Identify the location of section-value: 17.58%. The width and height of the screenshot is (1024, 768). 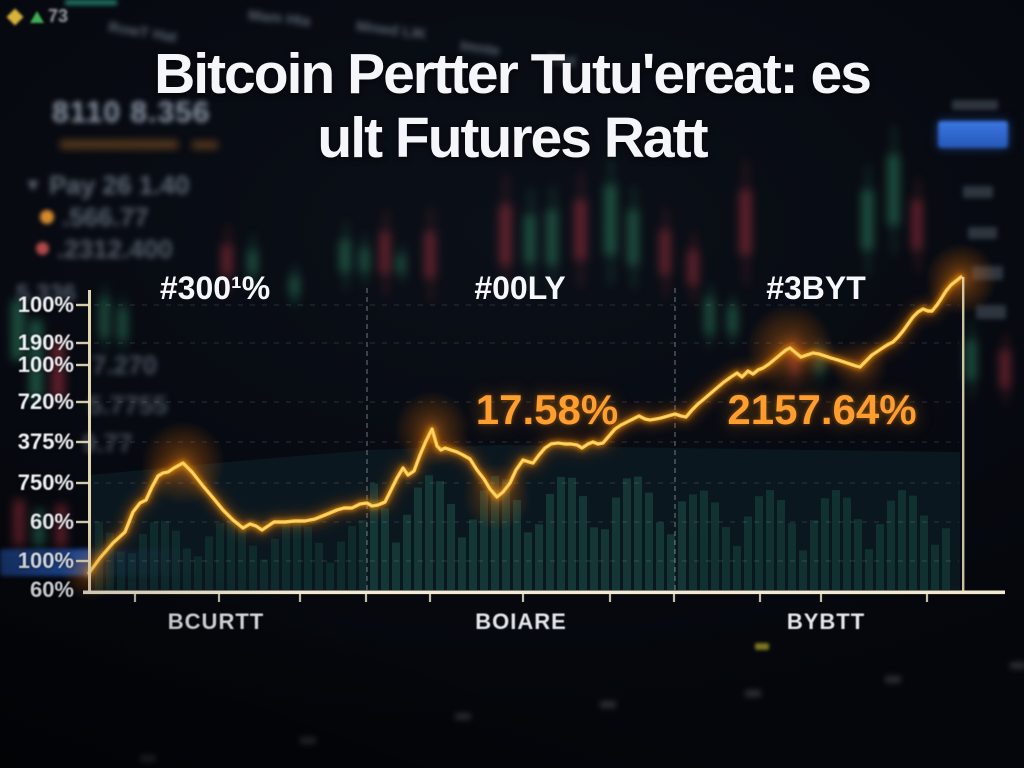
(547, 409).